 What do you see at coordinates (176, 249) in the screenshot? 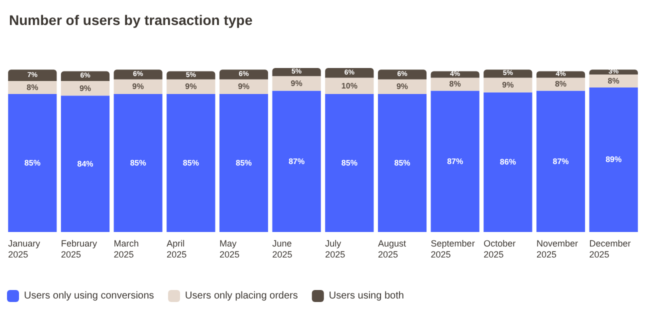
I see `x-tick-label: April 2025` at bounding box center [176, 249].